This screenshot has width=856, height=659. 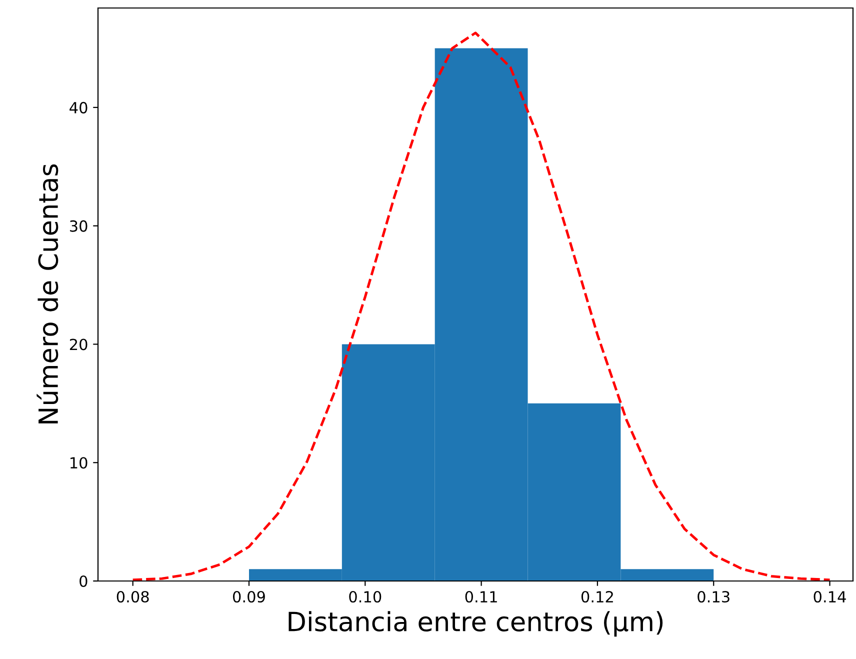 What do you see at coordinates (79, 463) in the screenshot?
I see `y-tick-label: 10` at bounding box center [79, 463].